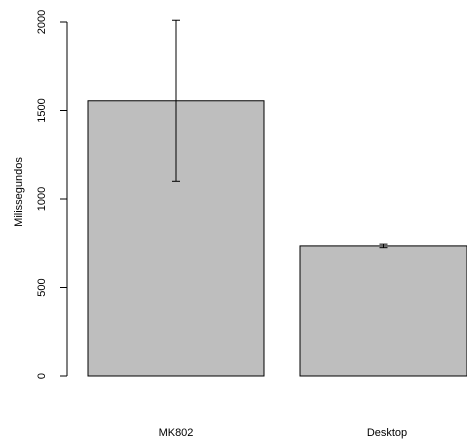 The height and width of the screenshot is (442, 467). Describe the element at coordinates (42, 199) in the screenshot. I see `y-tick-label: 1000` at that location.